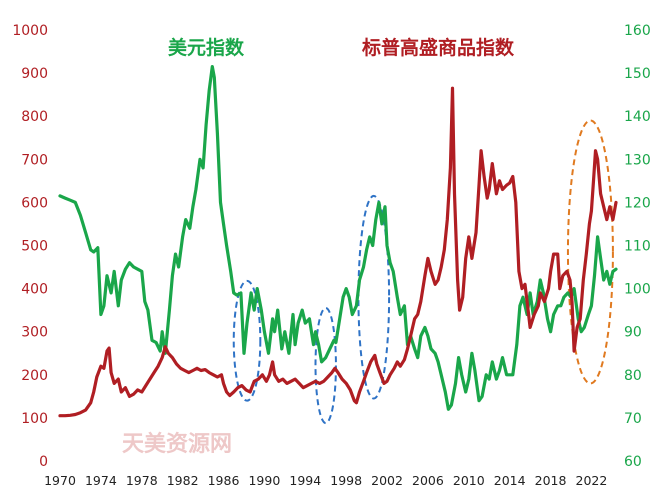  Describe the element at coordinates (30, 31) in the screenshot. I see `left-tick-label: 1000` at that location.